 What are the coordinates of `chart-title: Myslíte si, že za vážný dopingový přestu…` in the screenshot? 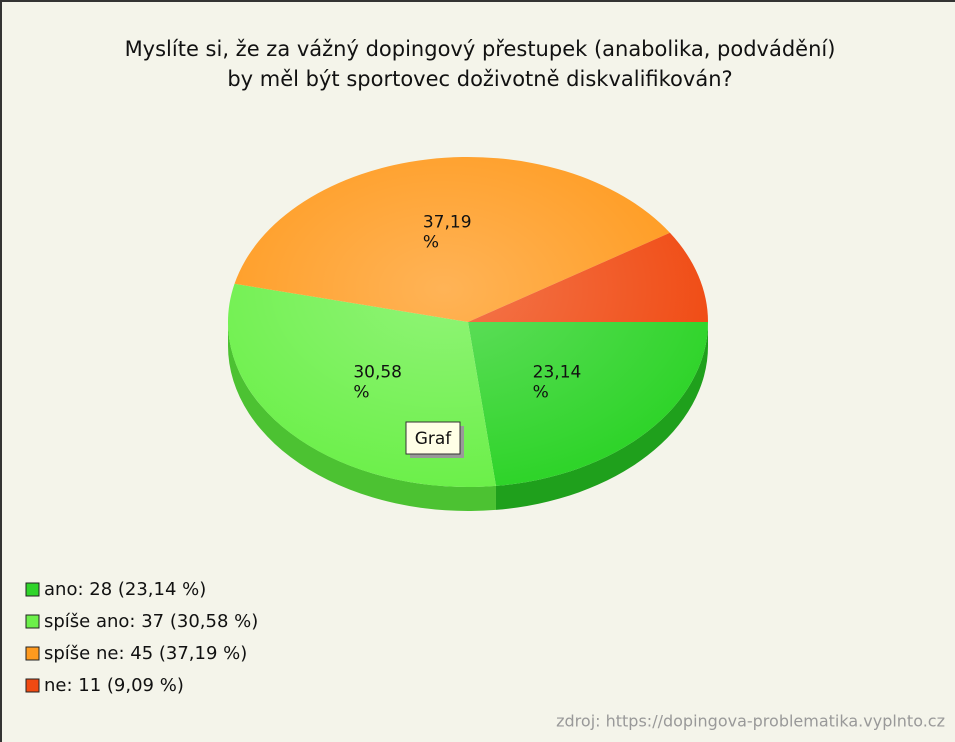 It's located at (480, 49).